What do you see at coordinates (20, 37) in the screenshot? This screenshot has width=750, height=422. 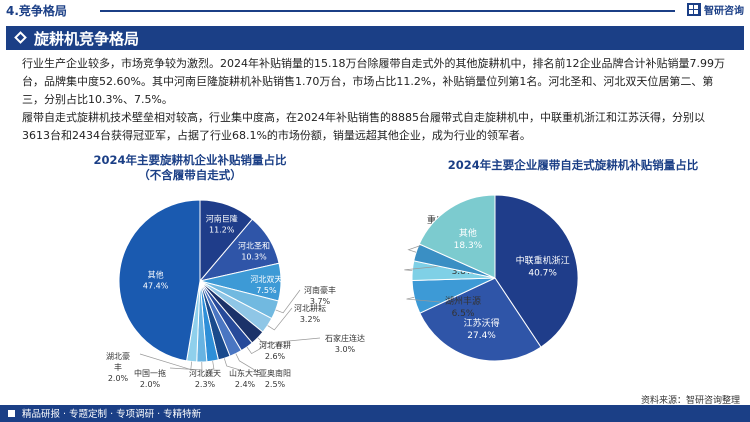 I see `diamond-icon` at bounding box center [20, 37].